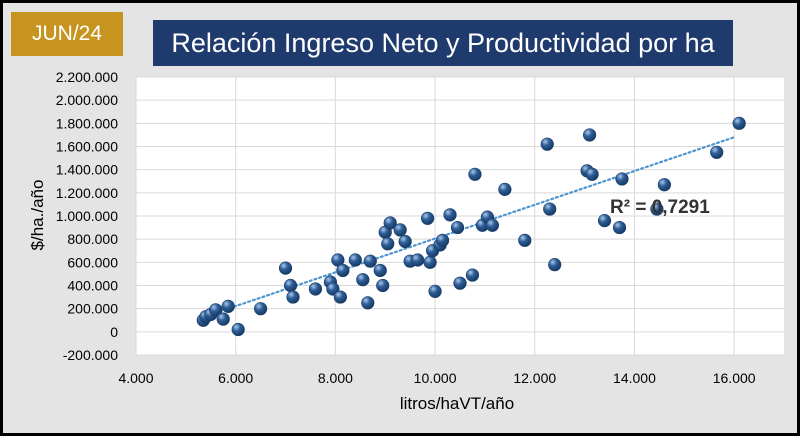 The height and width of the screenshot is (436, 800). Describe the element at coordinates (87, 193) in the screenshot. I see `y-tick-label: 1.200.000` at that location.